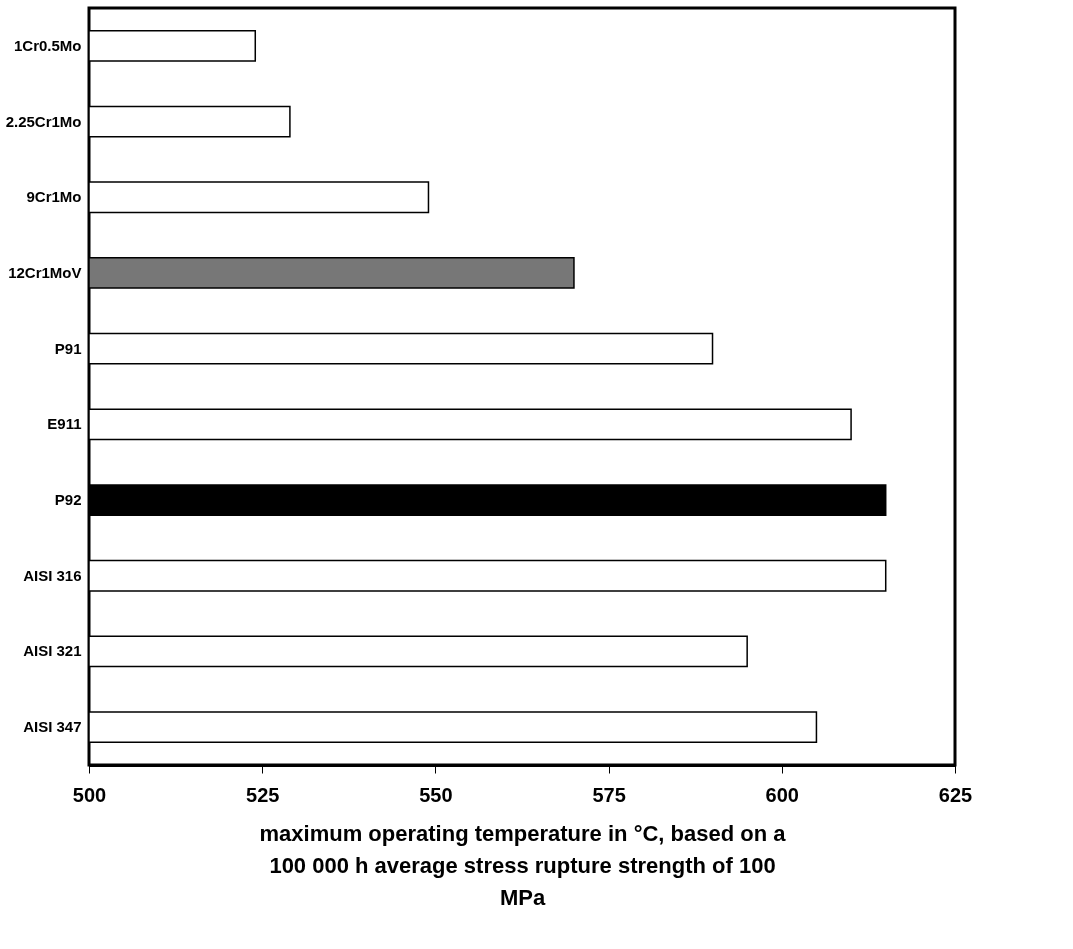  I want to click on y-tick-label: E911, so click(64, 424).